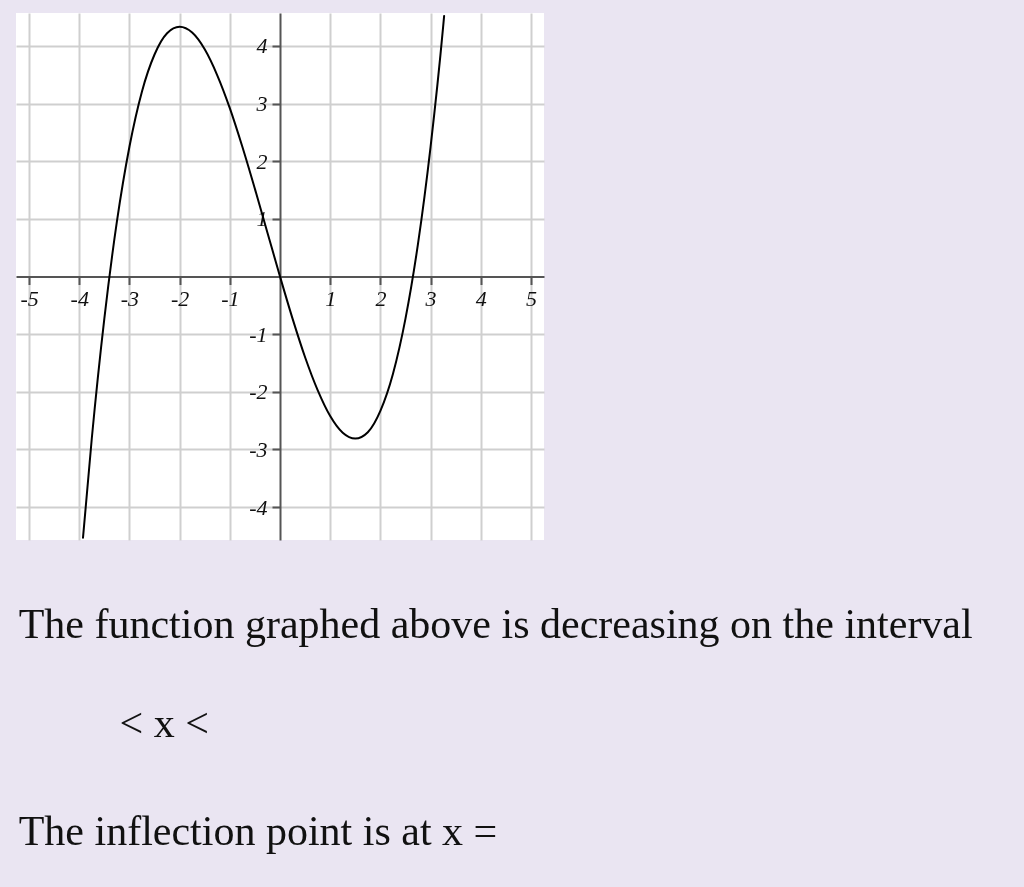 The image size is (1024, 887). What do you see at coordinates (29, 298) in the screenshot?
I see `x-tick-label: -5` at bounding box center [29, 298].